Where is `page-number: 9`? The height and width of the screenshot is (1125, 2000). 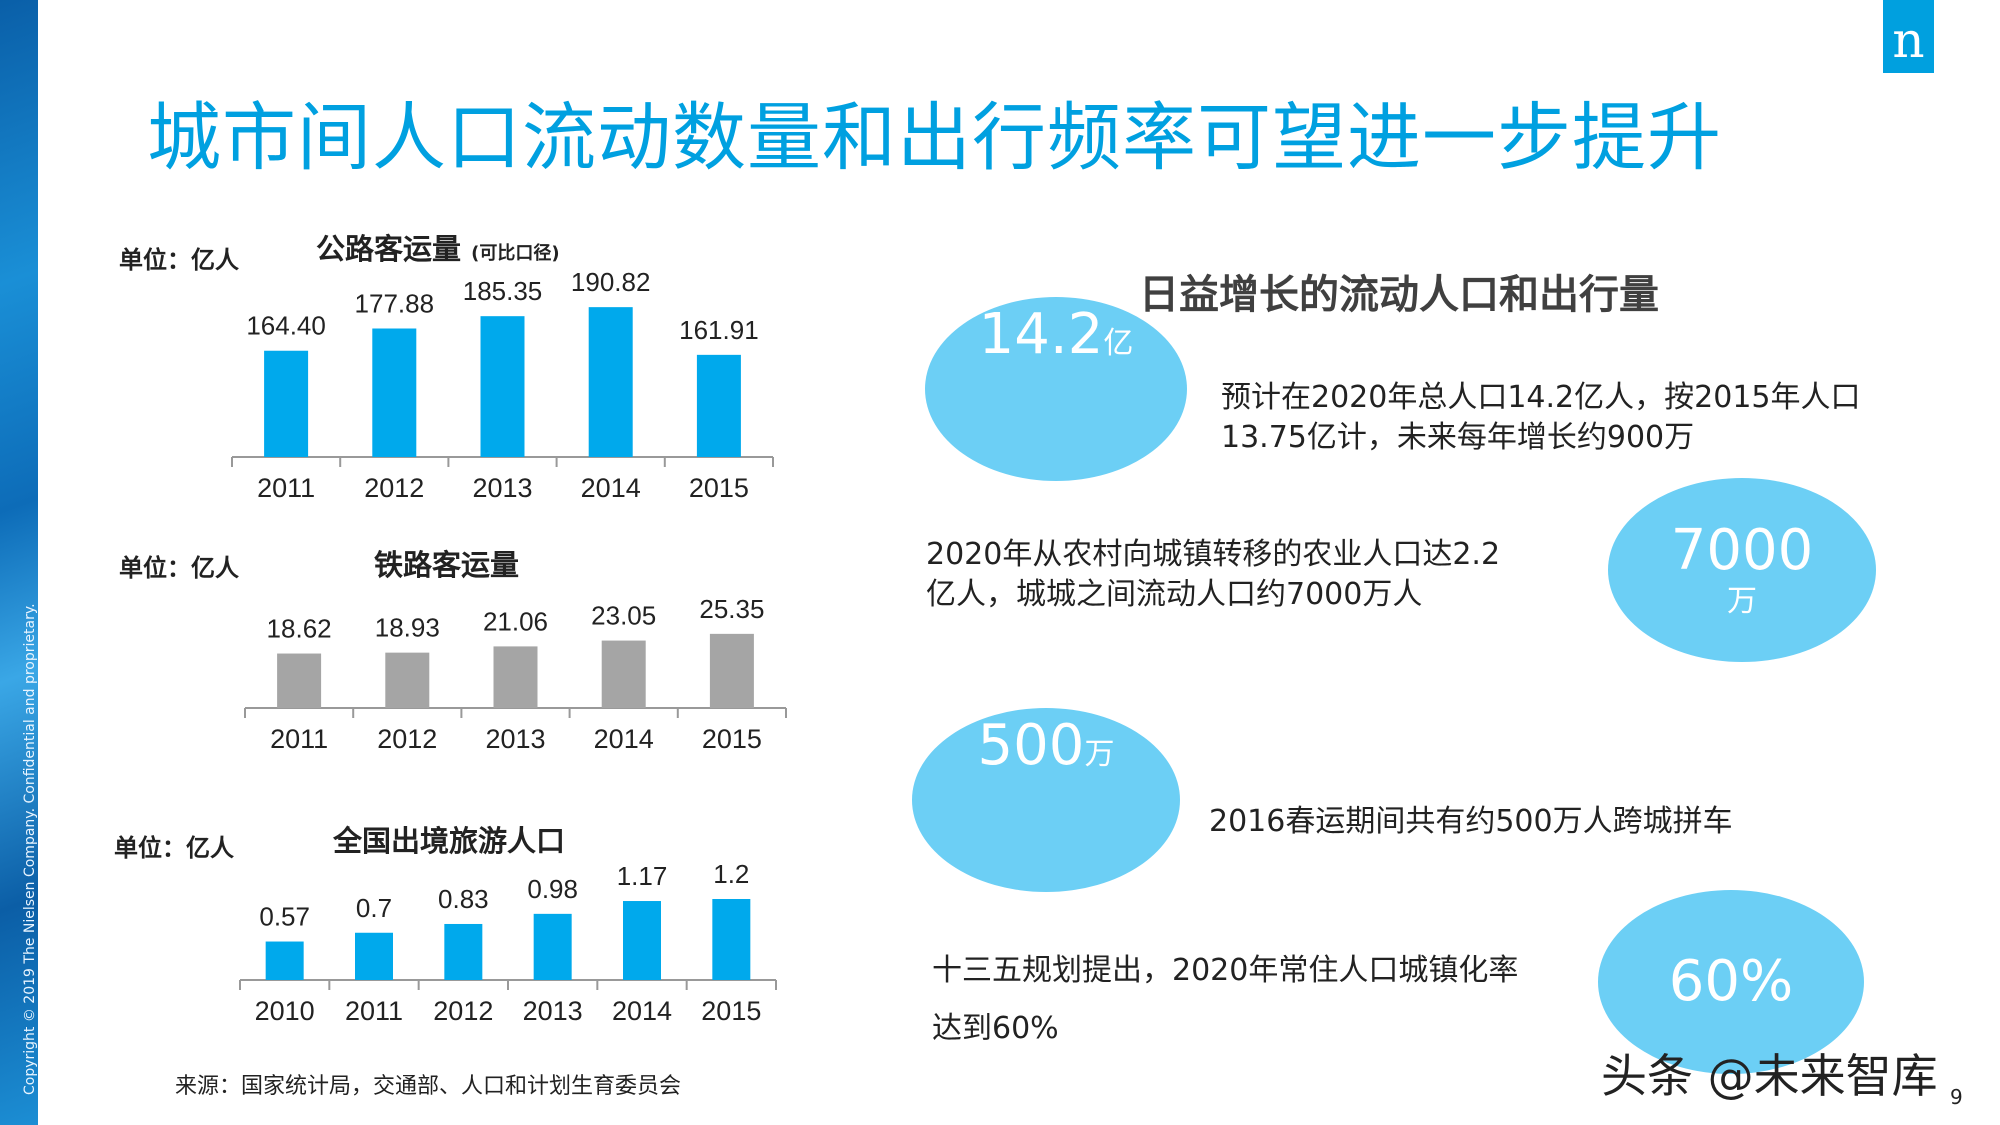
page-number: 9 is located at coordinates (1956, 1097).